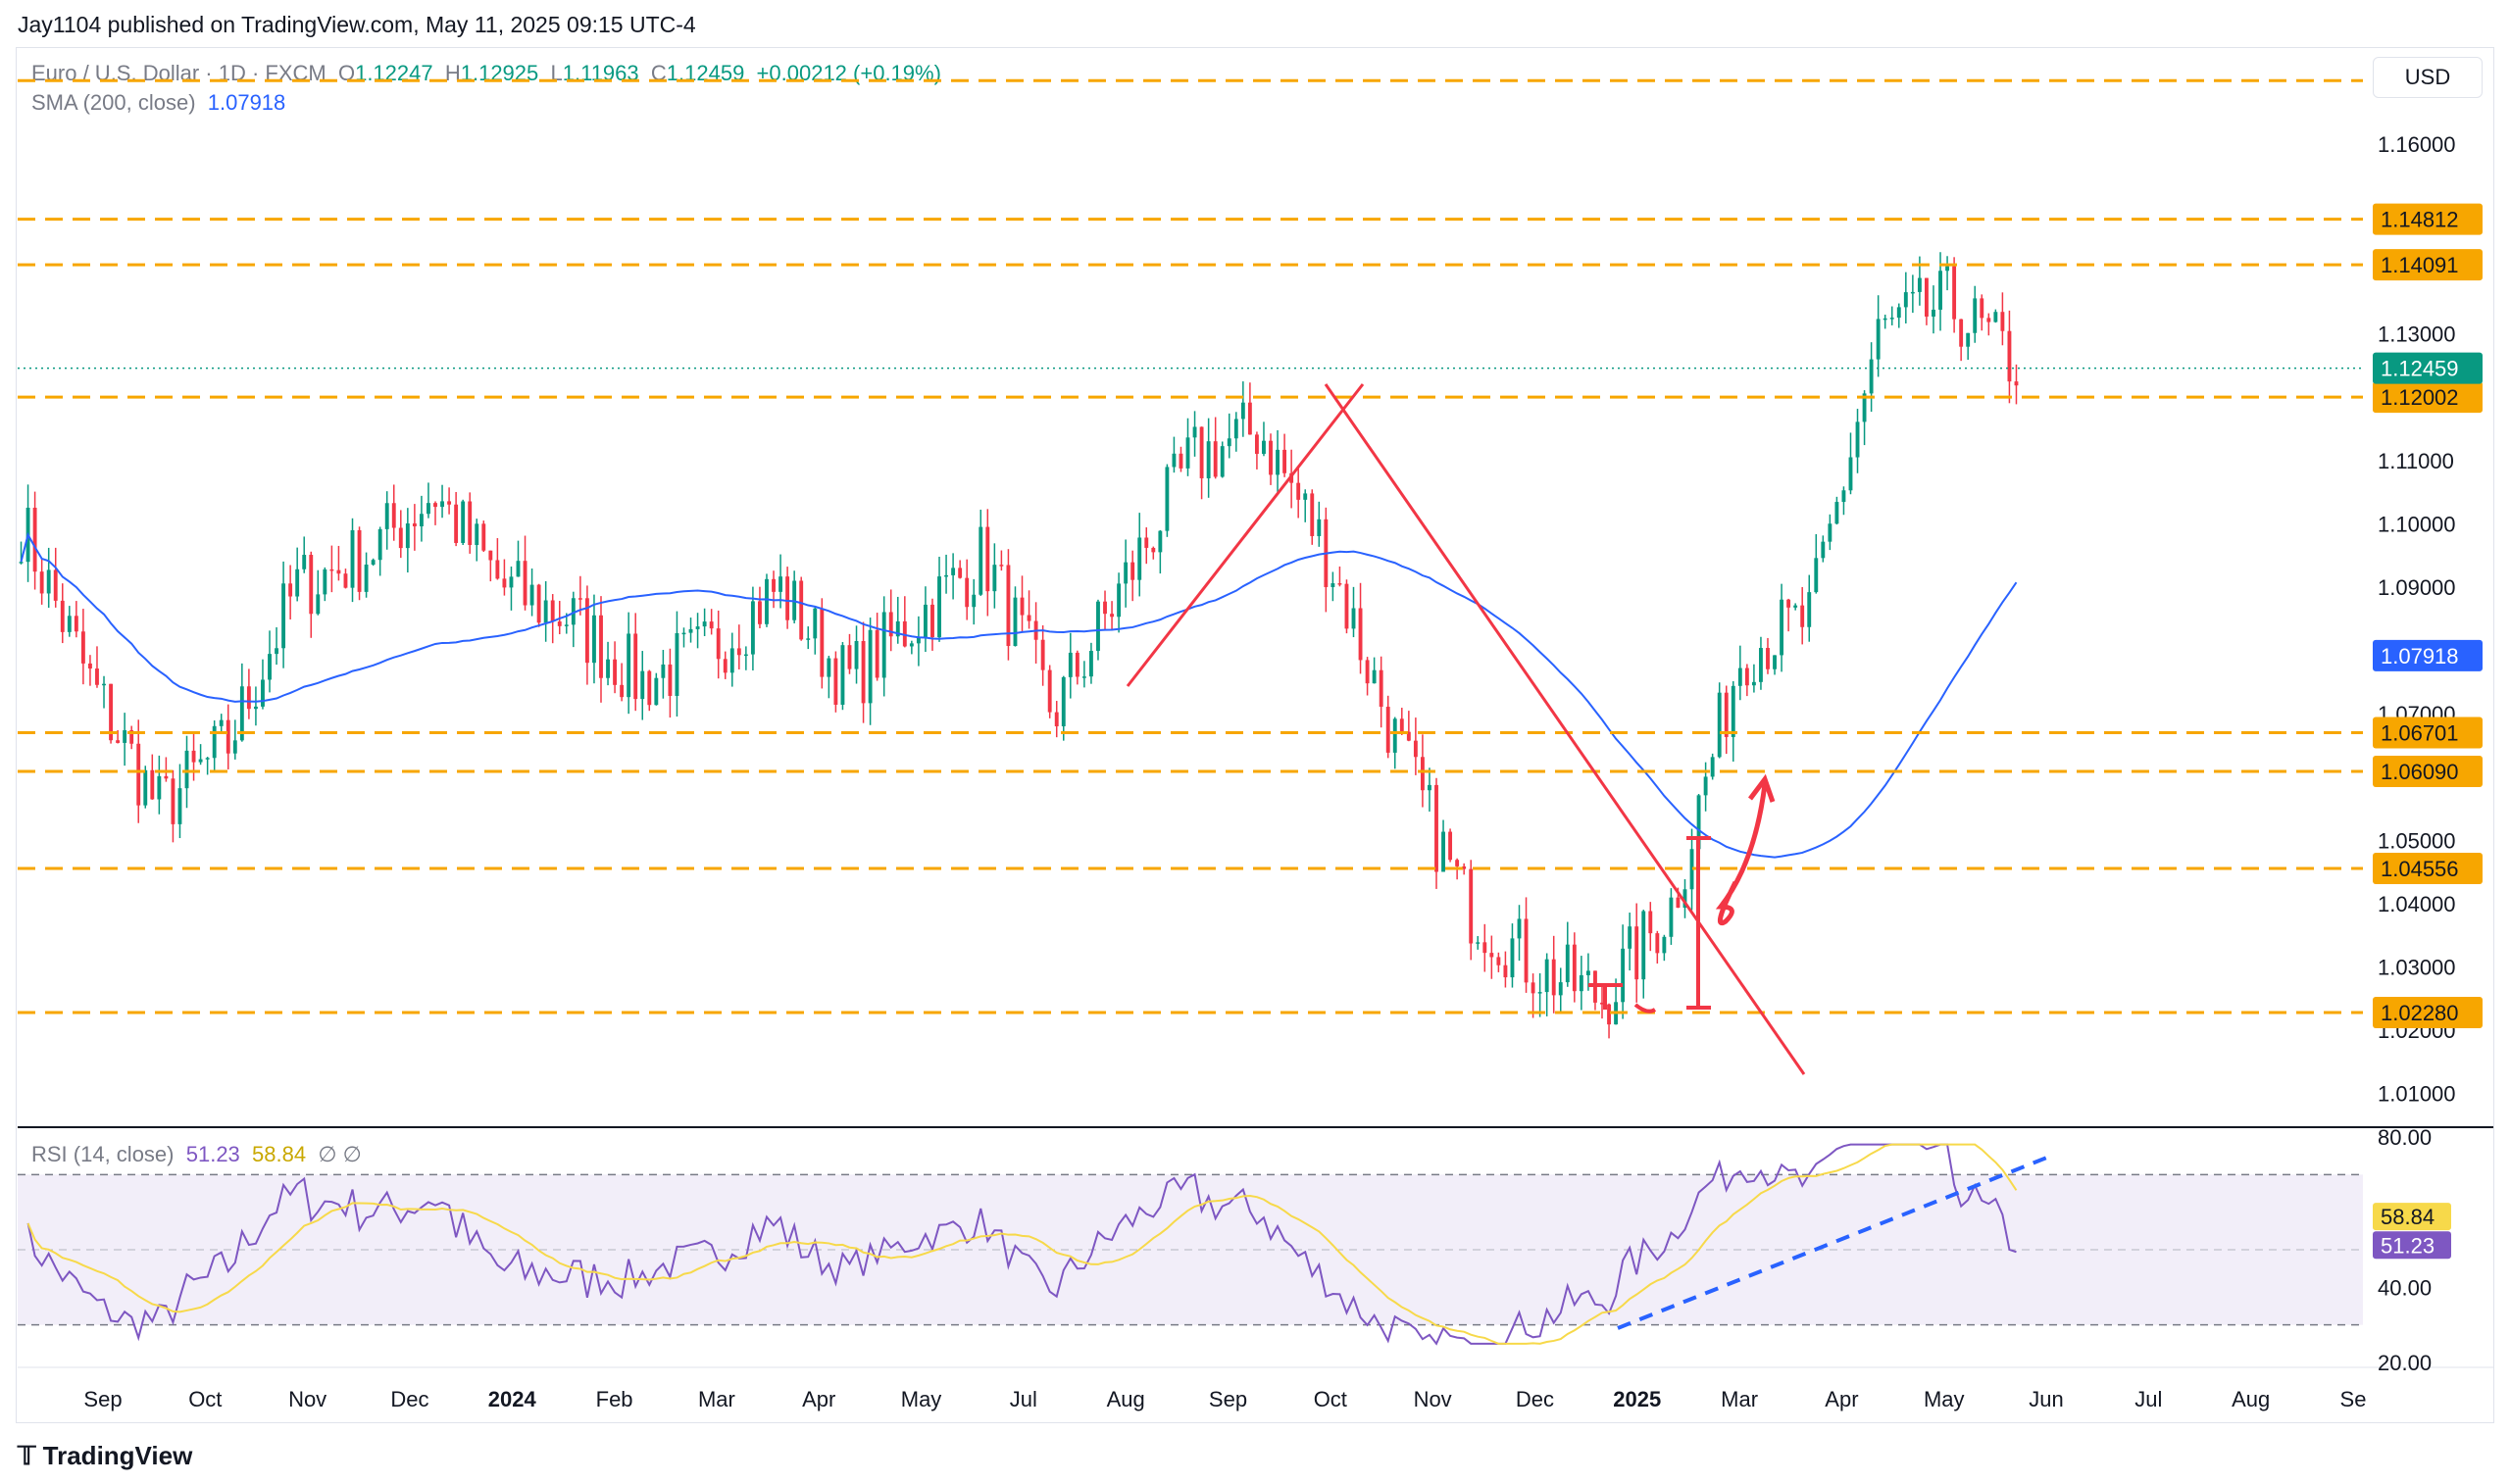 This screenshot has width=2510, height=1484. What do you see at coordinates (103, 1154) in the screenshot?
I see `rsi-label: RSI (14, close)` at bounding box center [103, 1154].